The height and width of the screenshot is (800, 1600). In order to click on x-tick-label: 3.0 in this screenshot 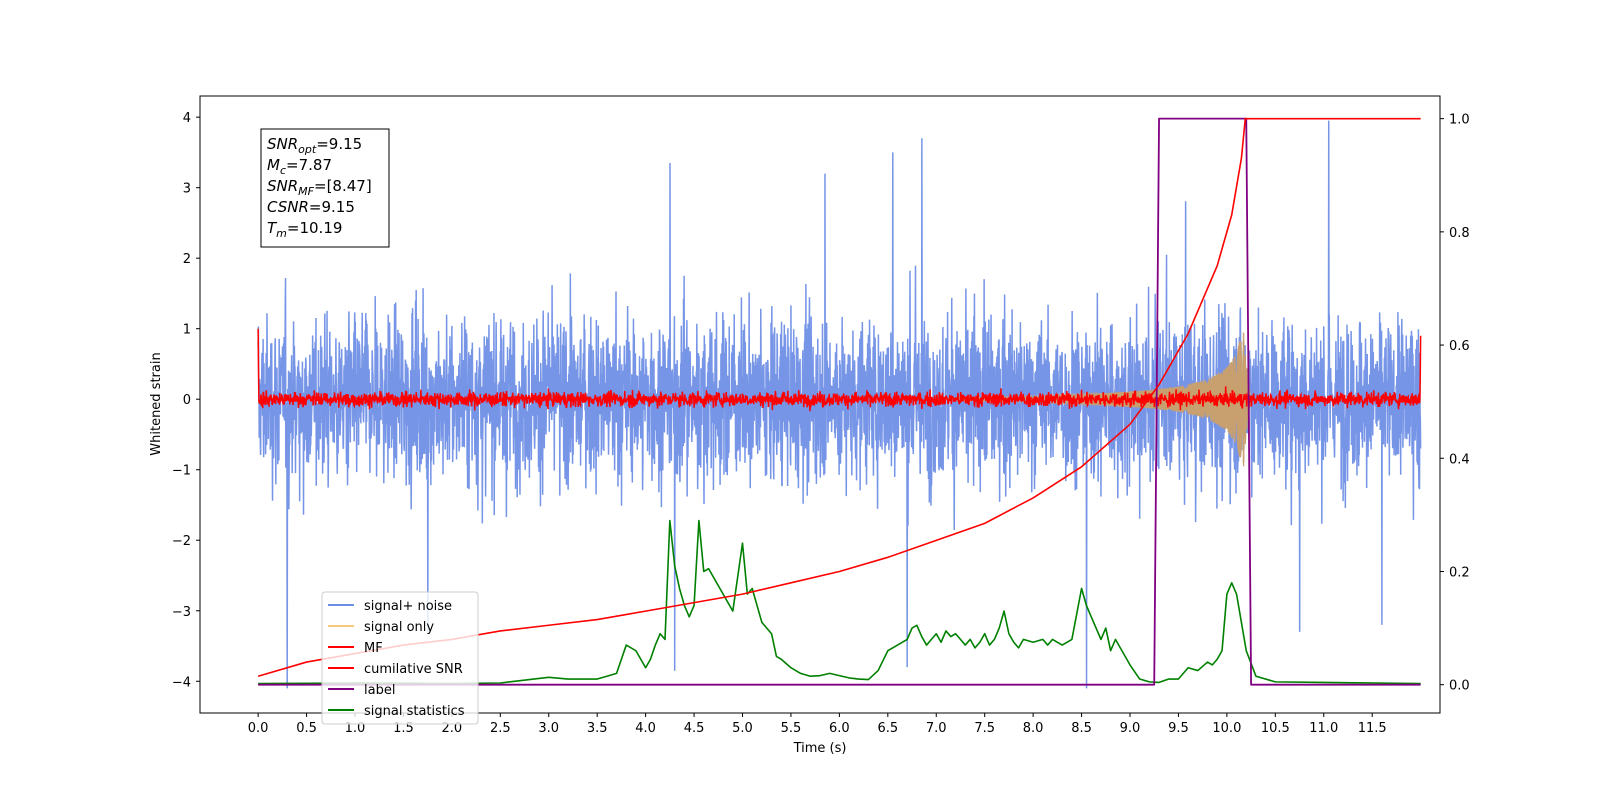, I will do `click(548, 728)`.